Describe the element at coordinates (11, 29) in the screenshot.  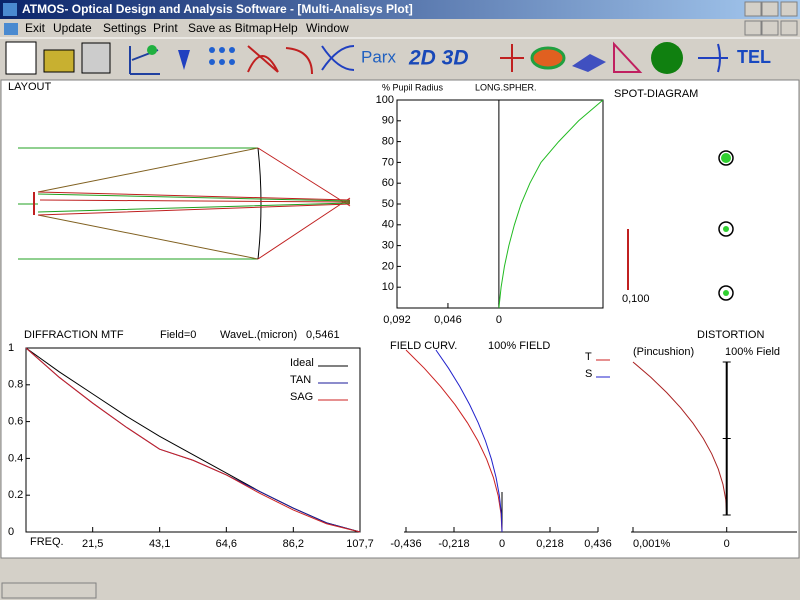
I see `menu-icon` at that location.